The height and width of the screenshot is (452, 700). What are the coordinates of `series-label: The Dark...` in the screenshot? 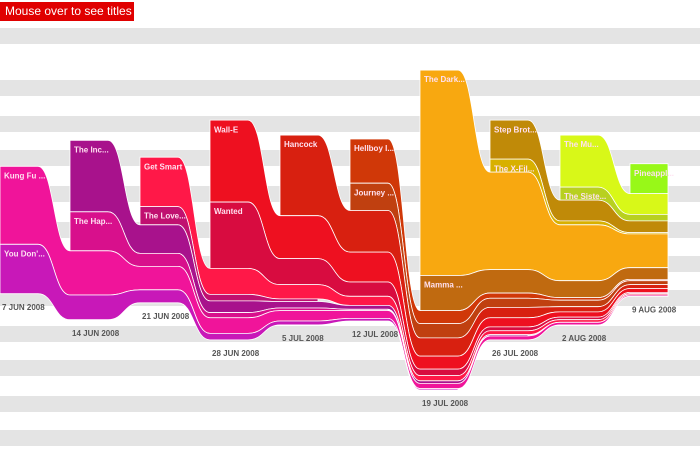 It's located at (444, 79).